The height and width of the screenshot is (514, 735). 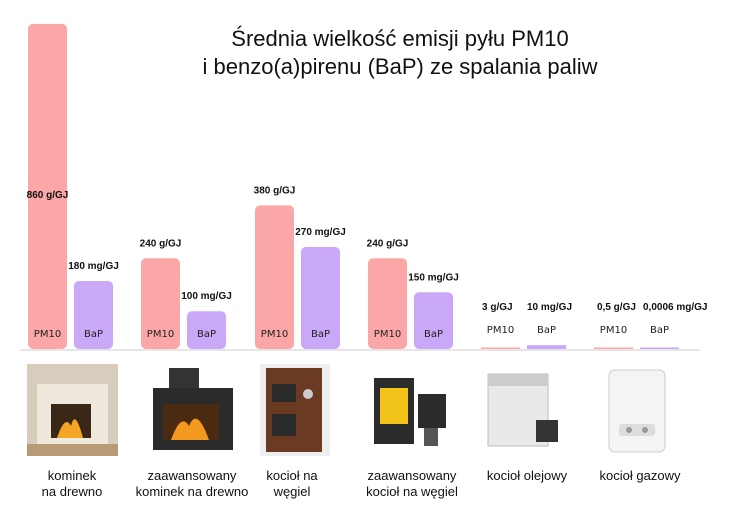 I want to click on category-label: zaawansowany kominek na drewno, so click(x=192, y=484).